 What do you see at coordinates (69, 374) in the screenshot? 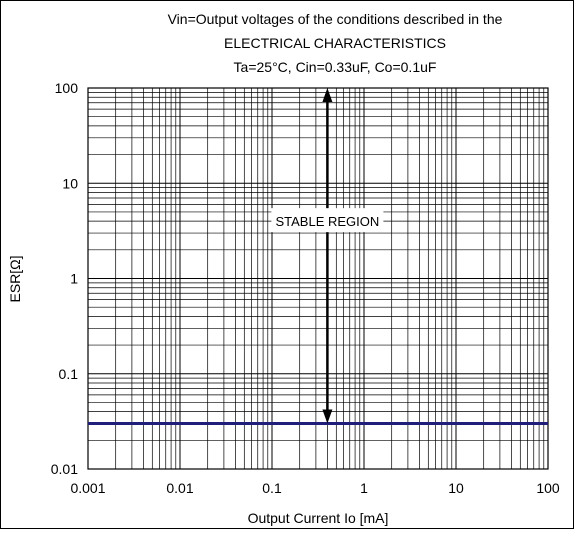
I see `y-tick-label: 0.1` at bounding box center [69, 374].